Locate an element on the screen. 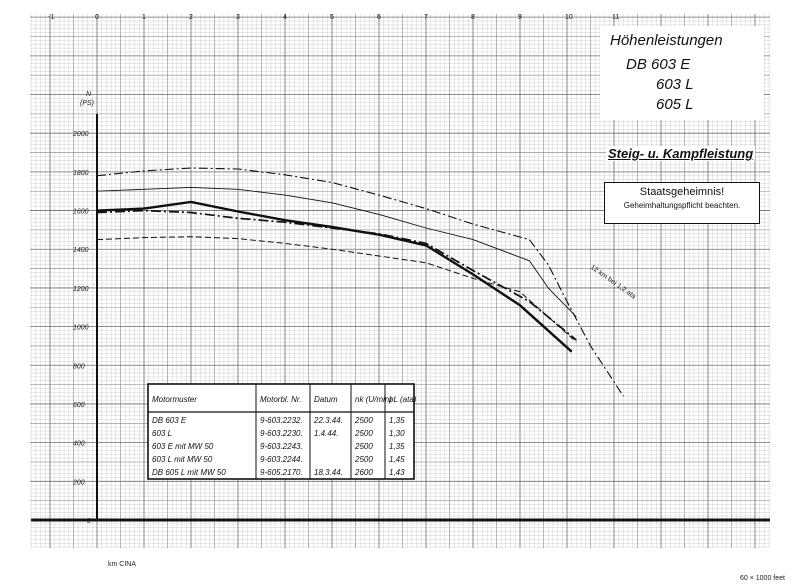 The width and height of the screenshot is (795, 584). table-header-cell: Motorbl. Nr. is located at coordinates (281, 399).